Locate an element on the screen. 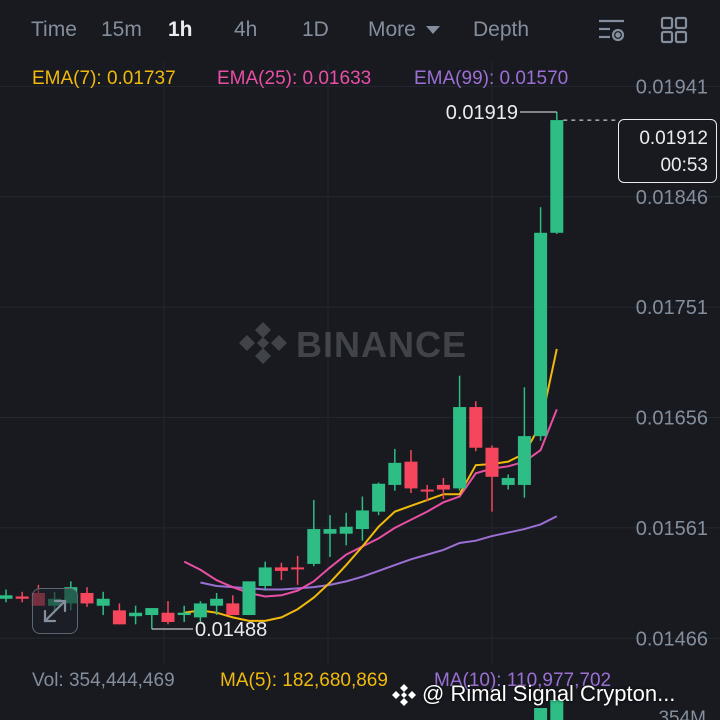 The image size is (720, 720). indicator-settings-icon is located at coordinates (612, 30).